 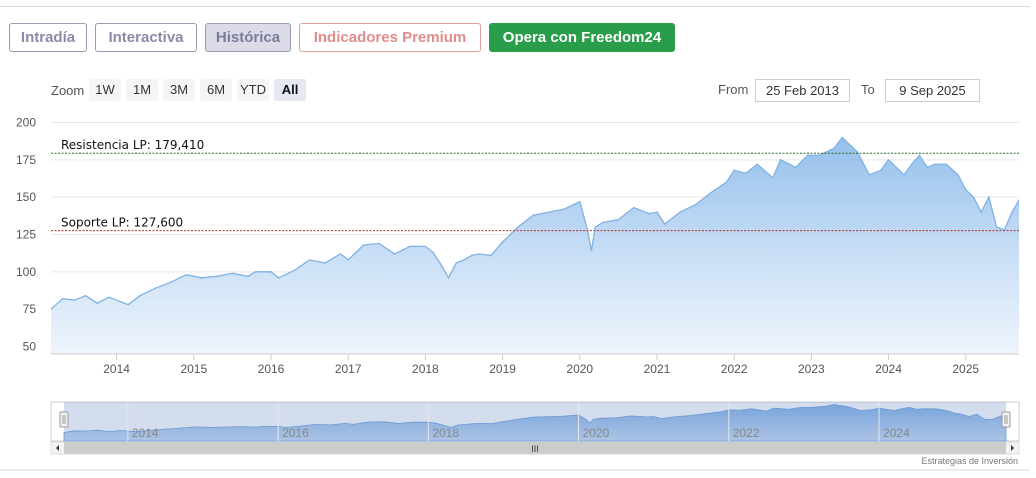 What do you see at coordinates (30, 309) in the screenshot?
I see `y-tick-label: 75` at bounding box center [30, 309].